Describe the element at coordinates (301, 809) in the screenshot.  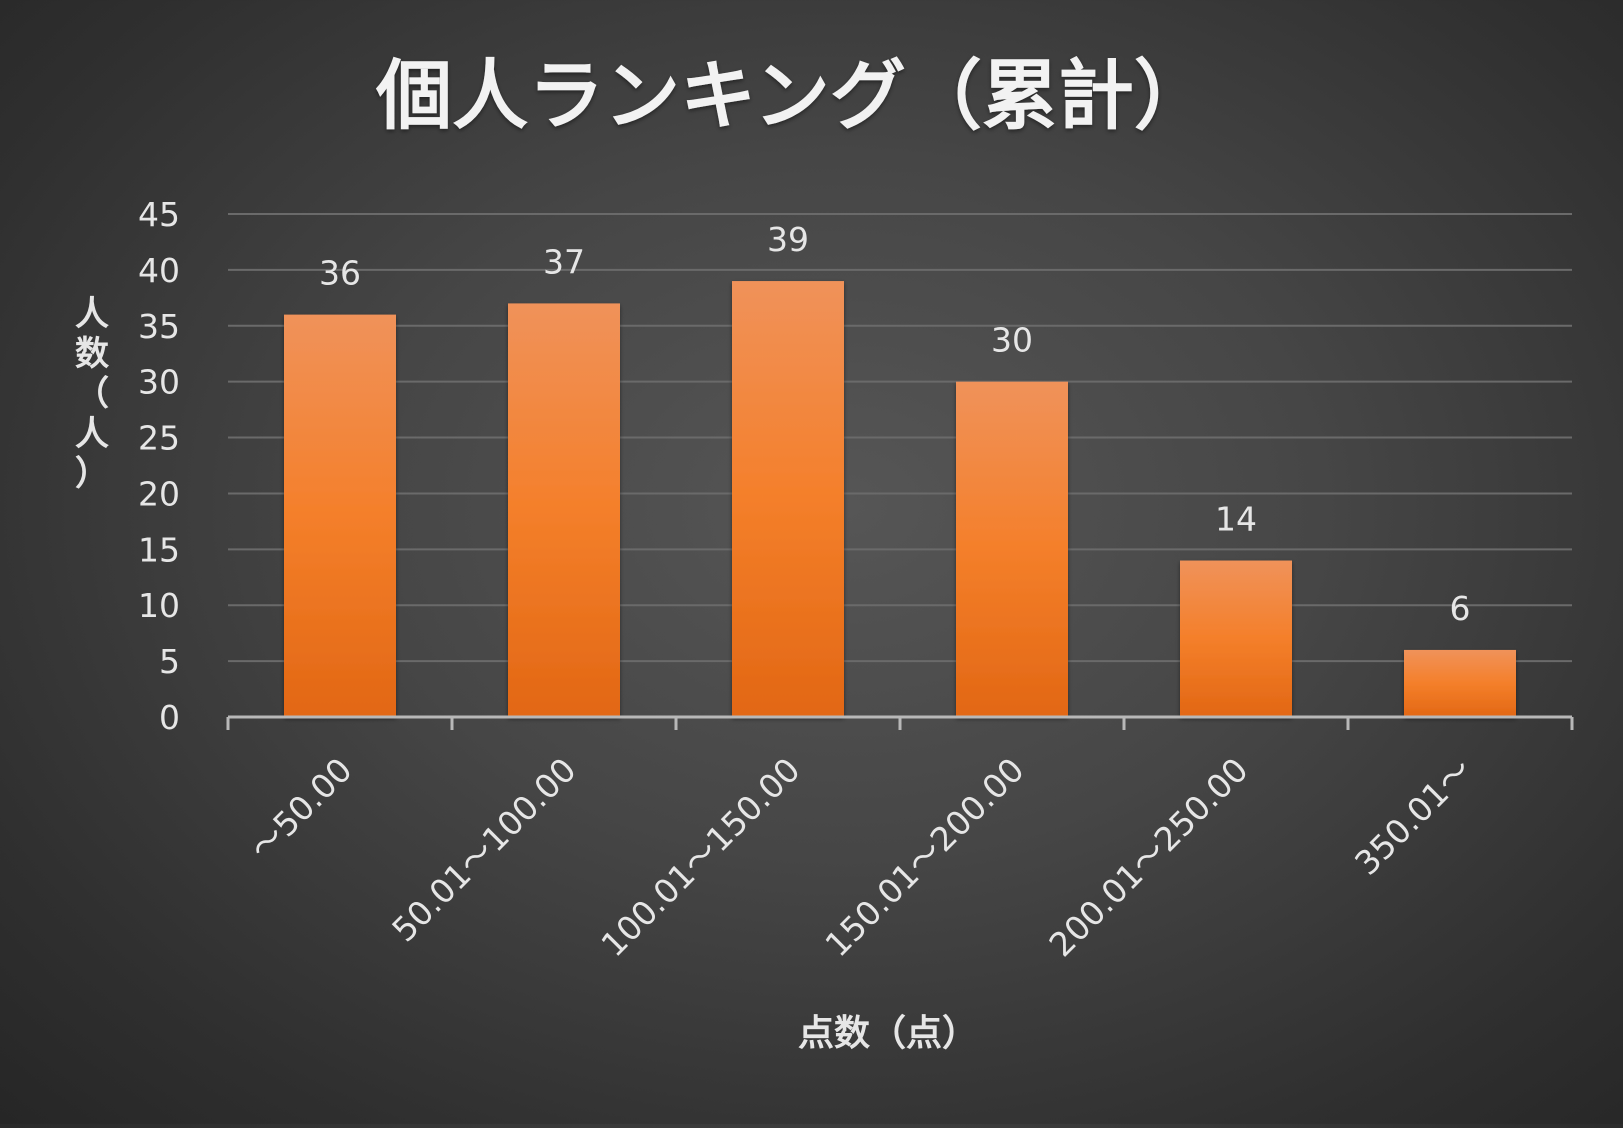
I see `x-tick-label: ～50.00` at that location.